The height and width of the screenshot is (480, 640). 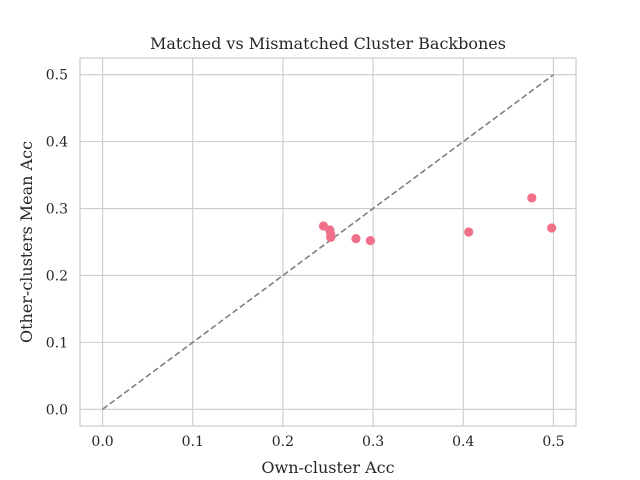 What do you see at coordinates (193, 442) in the screenshot?
I see `x-tick-label: 0.1` at bounding box center [193, 442].